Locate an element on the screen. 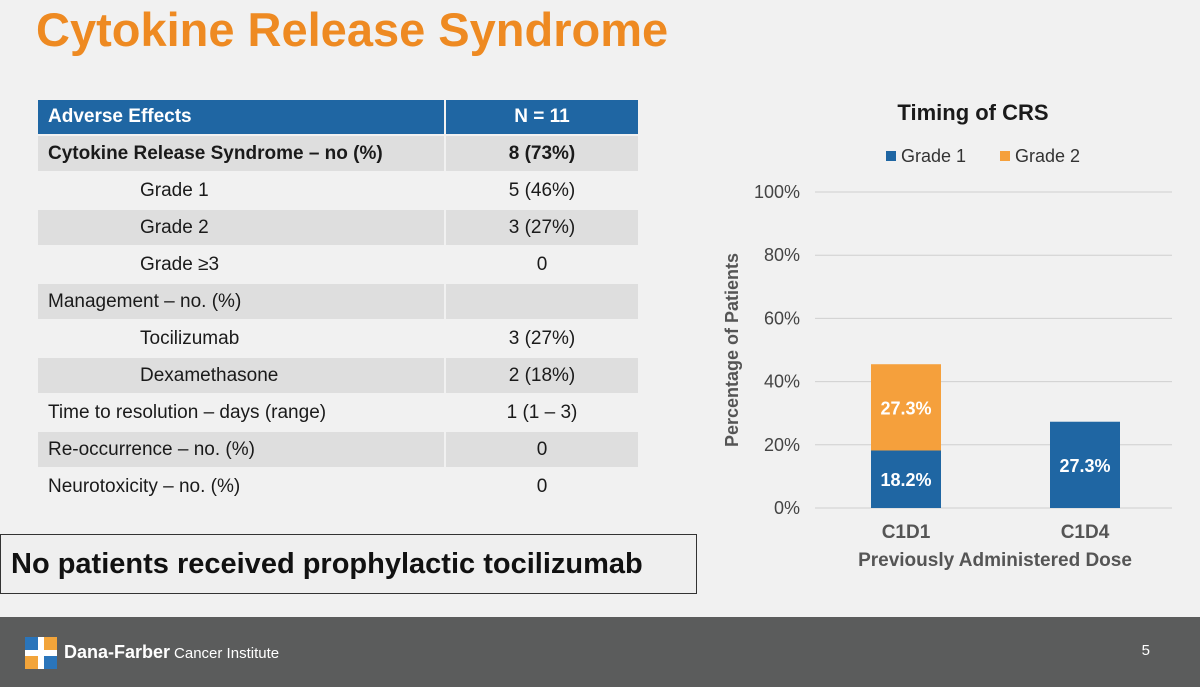 The width and height of the screenshot is (1200, 687). page-number: 5 is located at coordinates (1145, 650).